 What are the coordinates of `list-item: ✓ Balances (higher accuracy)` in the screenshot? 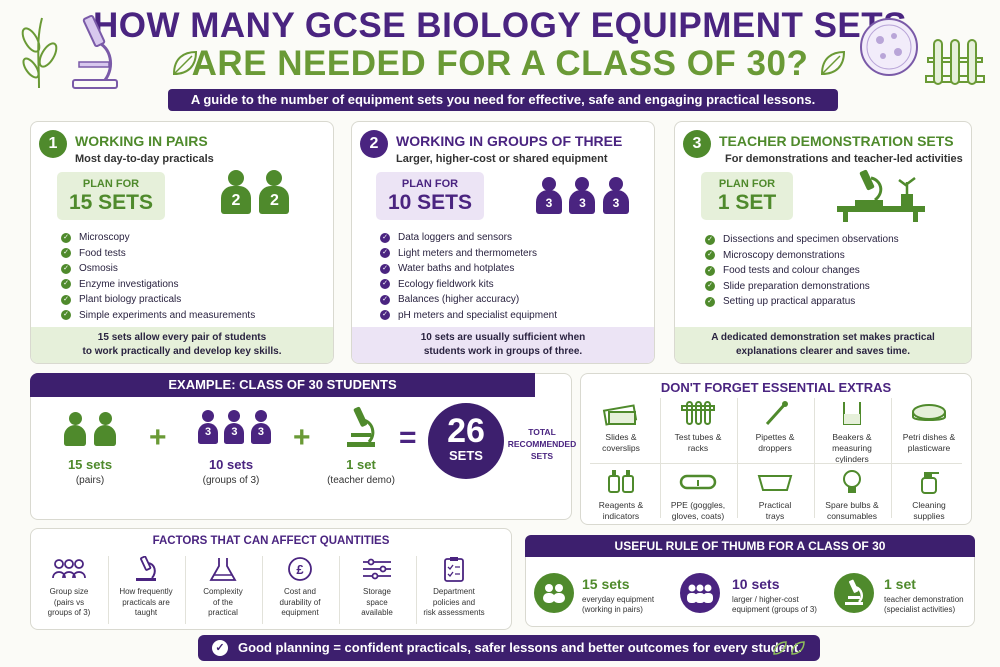 It's located at (468, 300).